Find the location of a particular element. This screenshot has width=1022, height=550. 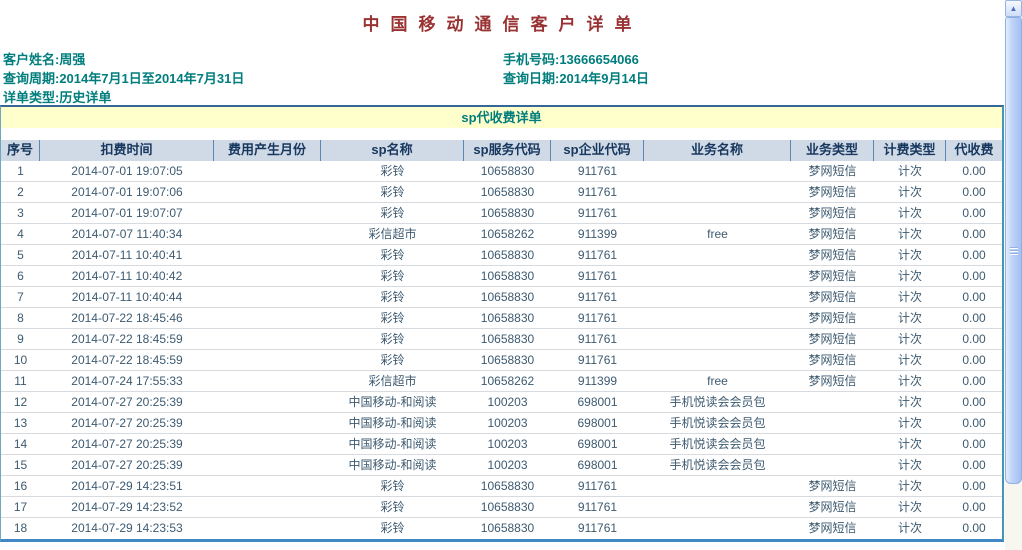

table-cell: 10 is located at coordinates (20, 360).